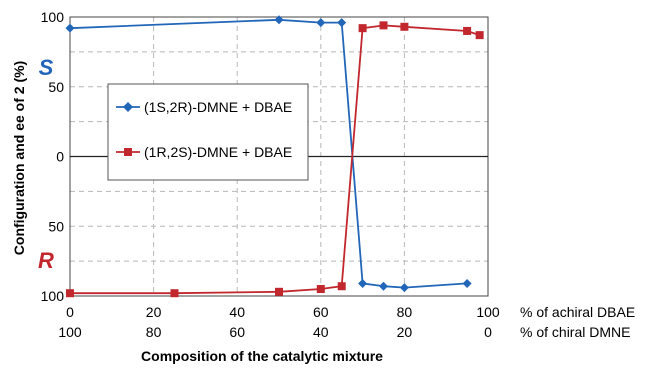 The image size is (655, 368). I want to click on y-tick-label: 0, so click(60, 157).